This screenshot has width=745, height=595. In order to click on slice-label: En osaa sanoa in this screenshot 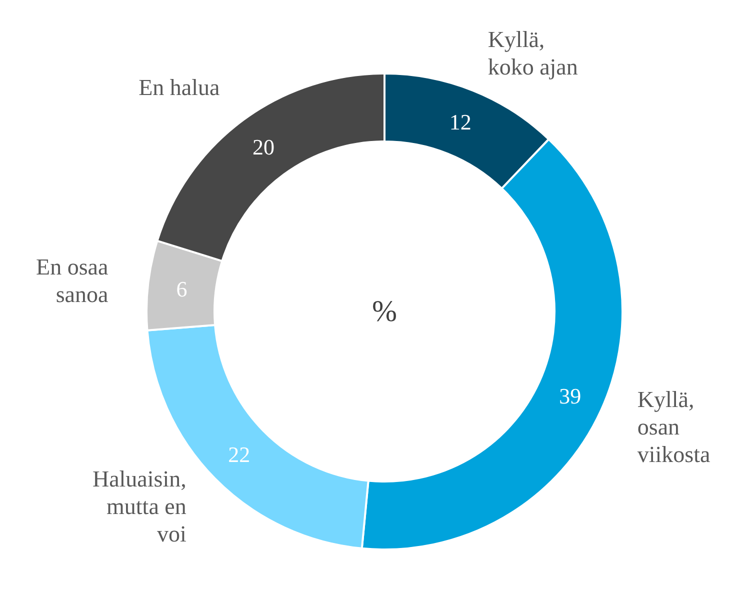, I will do `click(72, 280)`.